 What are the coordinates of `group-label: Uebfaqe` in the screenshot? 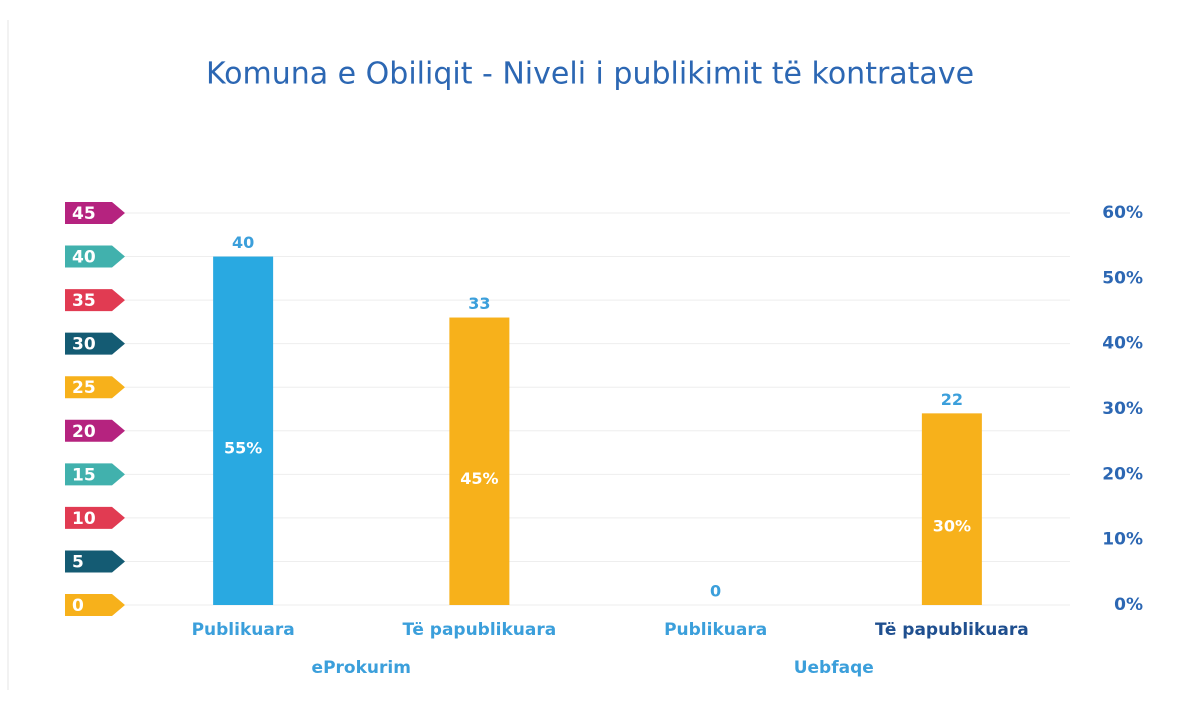 It's located at (834, 668).